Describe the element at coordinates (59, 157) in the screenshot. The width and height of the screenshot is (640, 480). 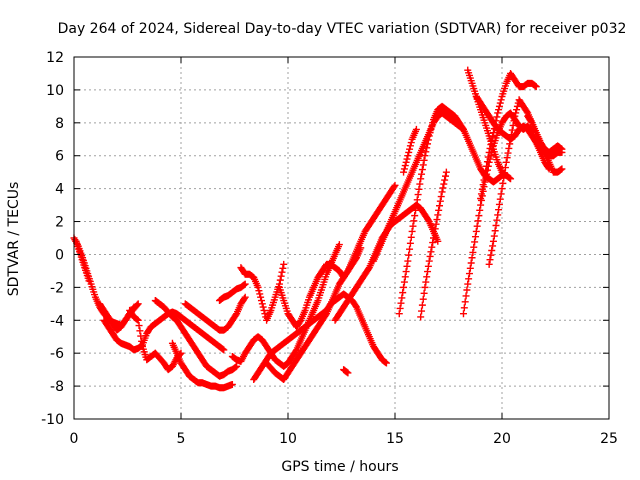
I see `y-tick-label: 6` at that location.